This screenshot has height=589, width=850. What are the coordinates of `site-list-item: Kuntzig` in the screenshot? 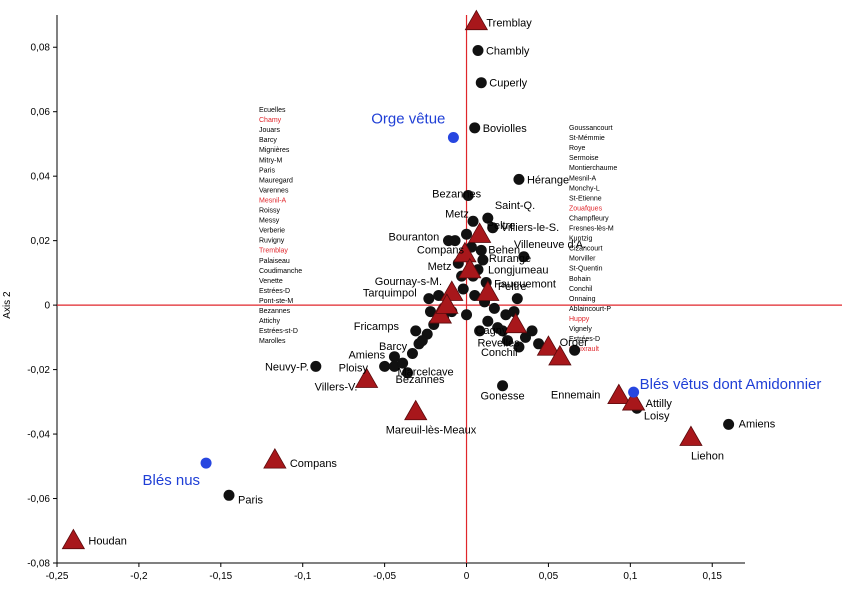 It's located at (580, 239).